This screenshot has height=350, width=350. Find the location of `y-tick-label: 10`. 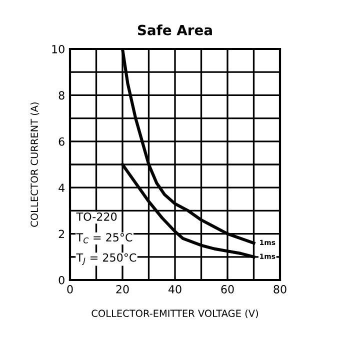

y-tick-label: 10 is located at coordinates (58, 49).